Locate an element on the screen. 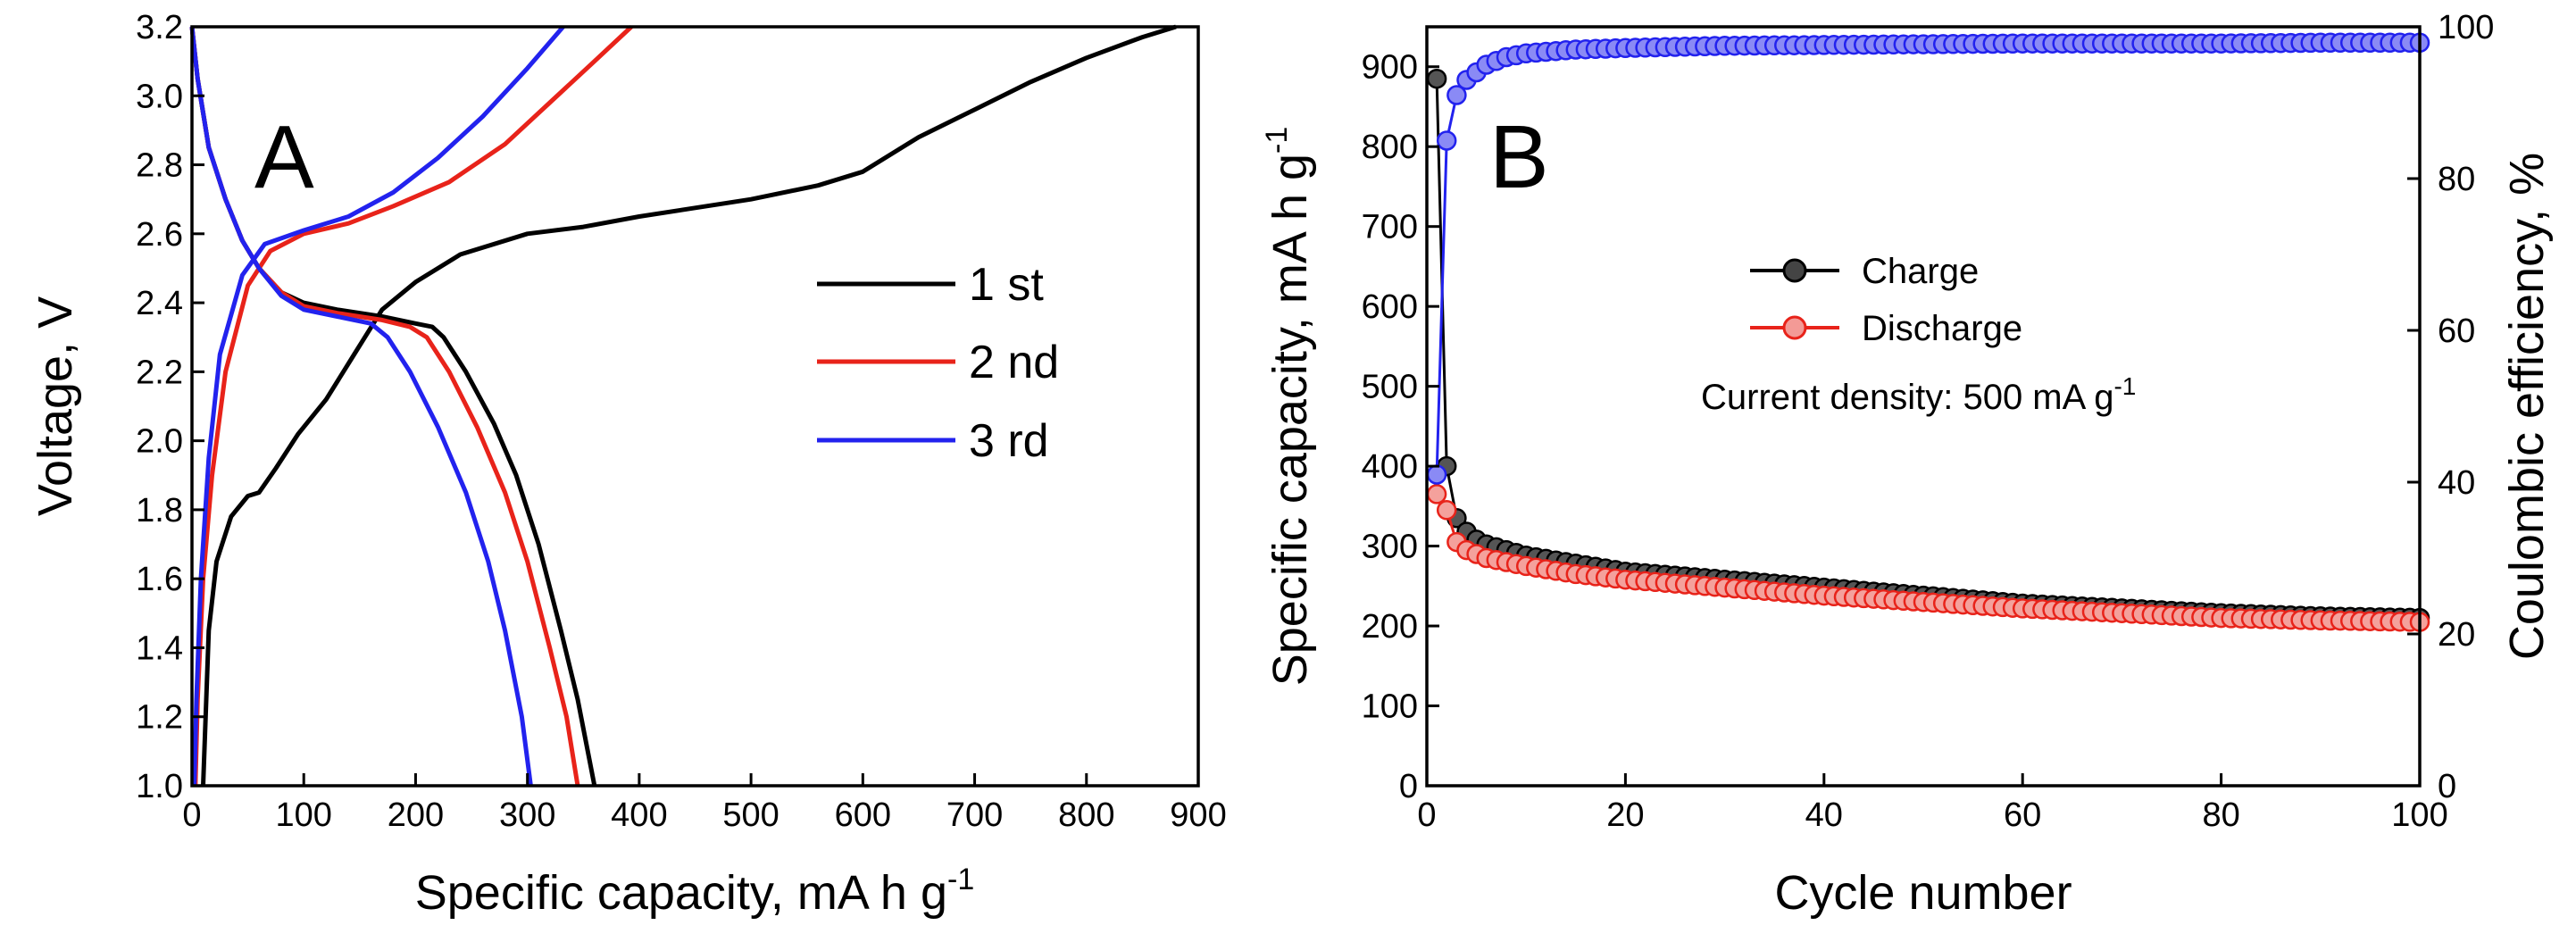  a-ytick-label: 3.0 is located at coordinates (159, 97).